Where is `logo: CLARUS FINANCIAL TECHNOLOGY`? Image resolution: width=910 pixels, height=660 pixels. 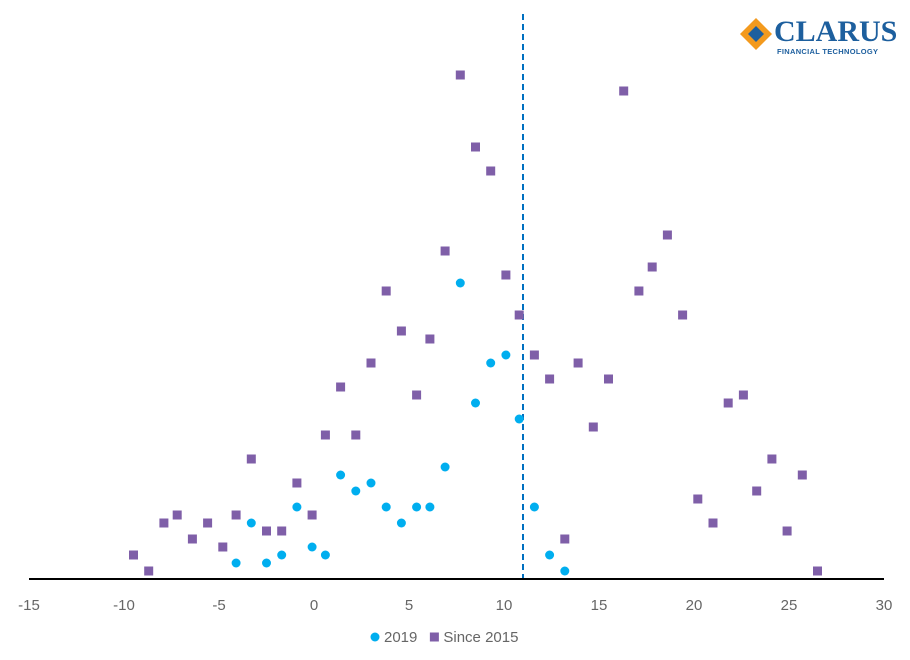
logo: CLARUS FINANCIAL TECHNOLOGY is located at coordinates (818, 35).